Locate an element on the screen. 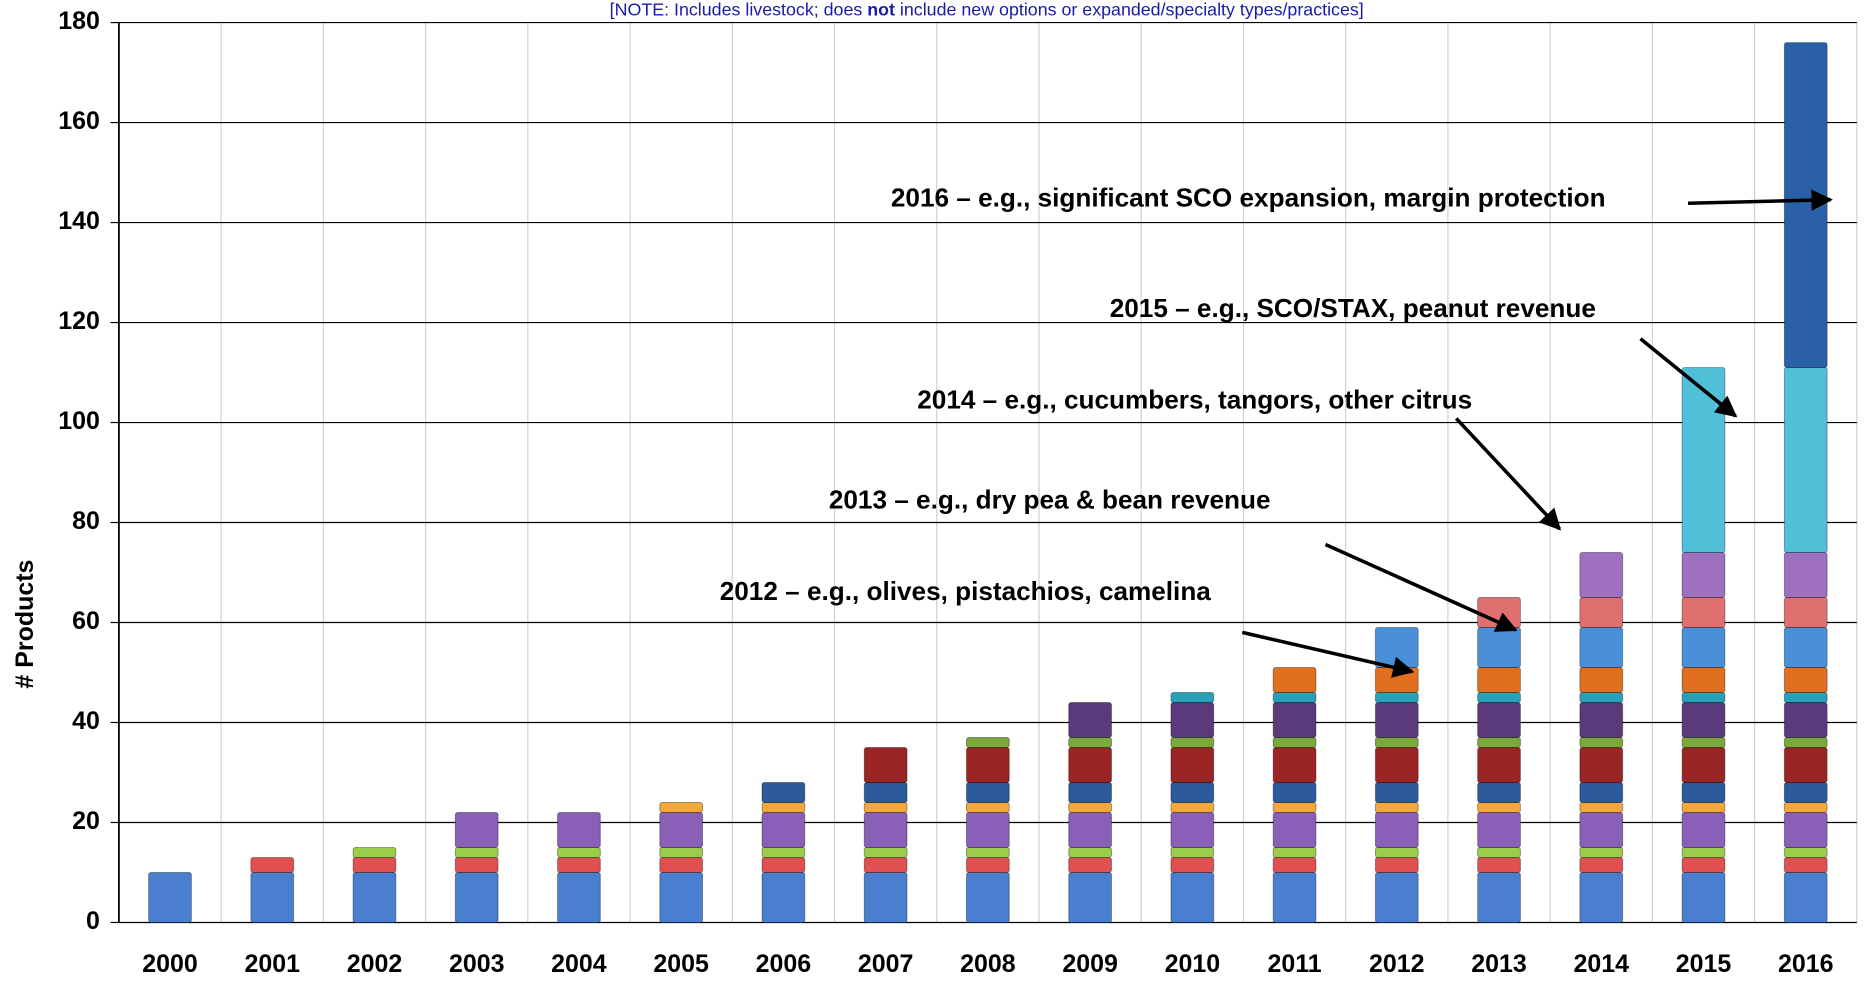 The height and width of the screenshot is (990, 1864). y-tick-label: 120 is located at coordinates (79, 321).